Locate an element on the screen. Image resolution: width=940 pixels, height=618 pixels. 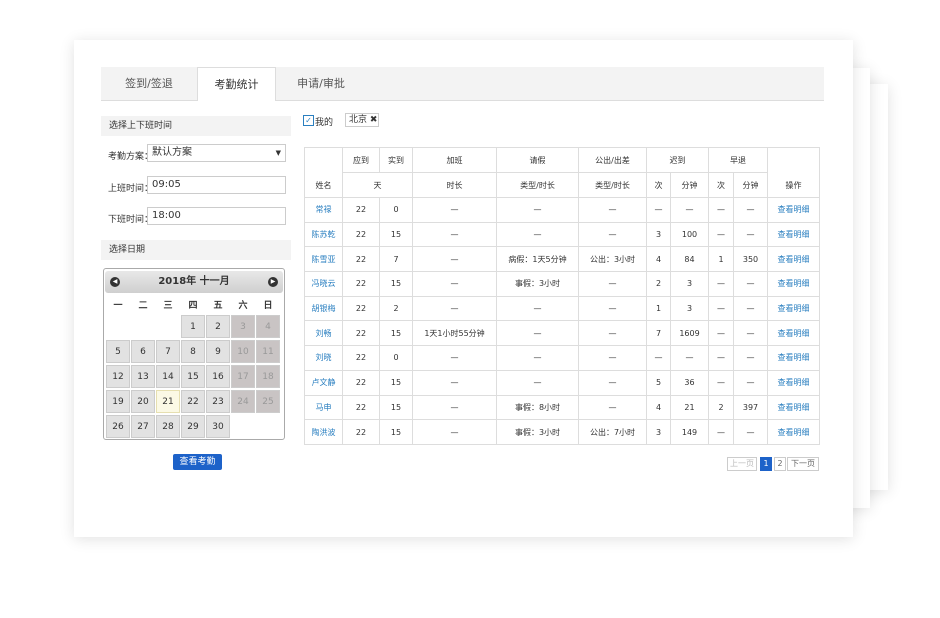
calendar-day: 25 is located at coordinates (268, 401).